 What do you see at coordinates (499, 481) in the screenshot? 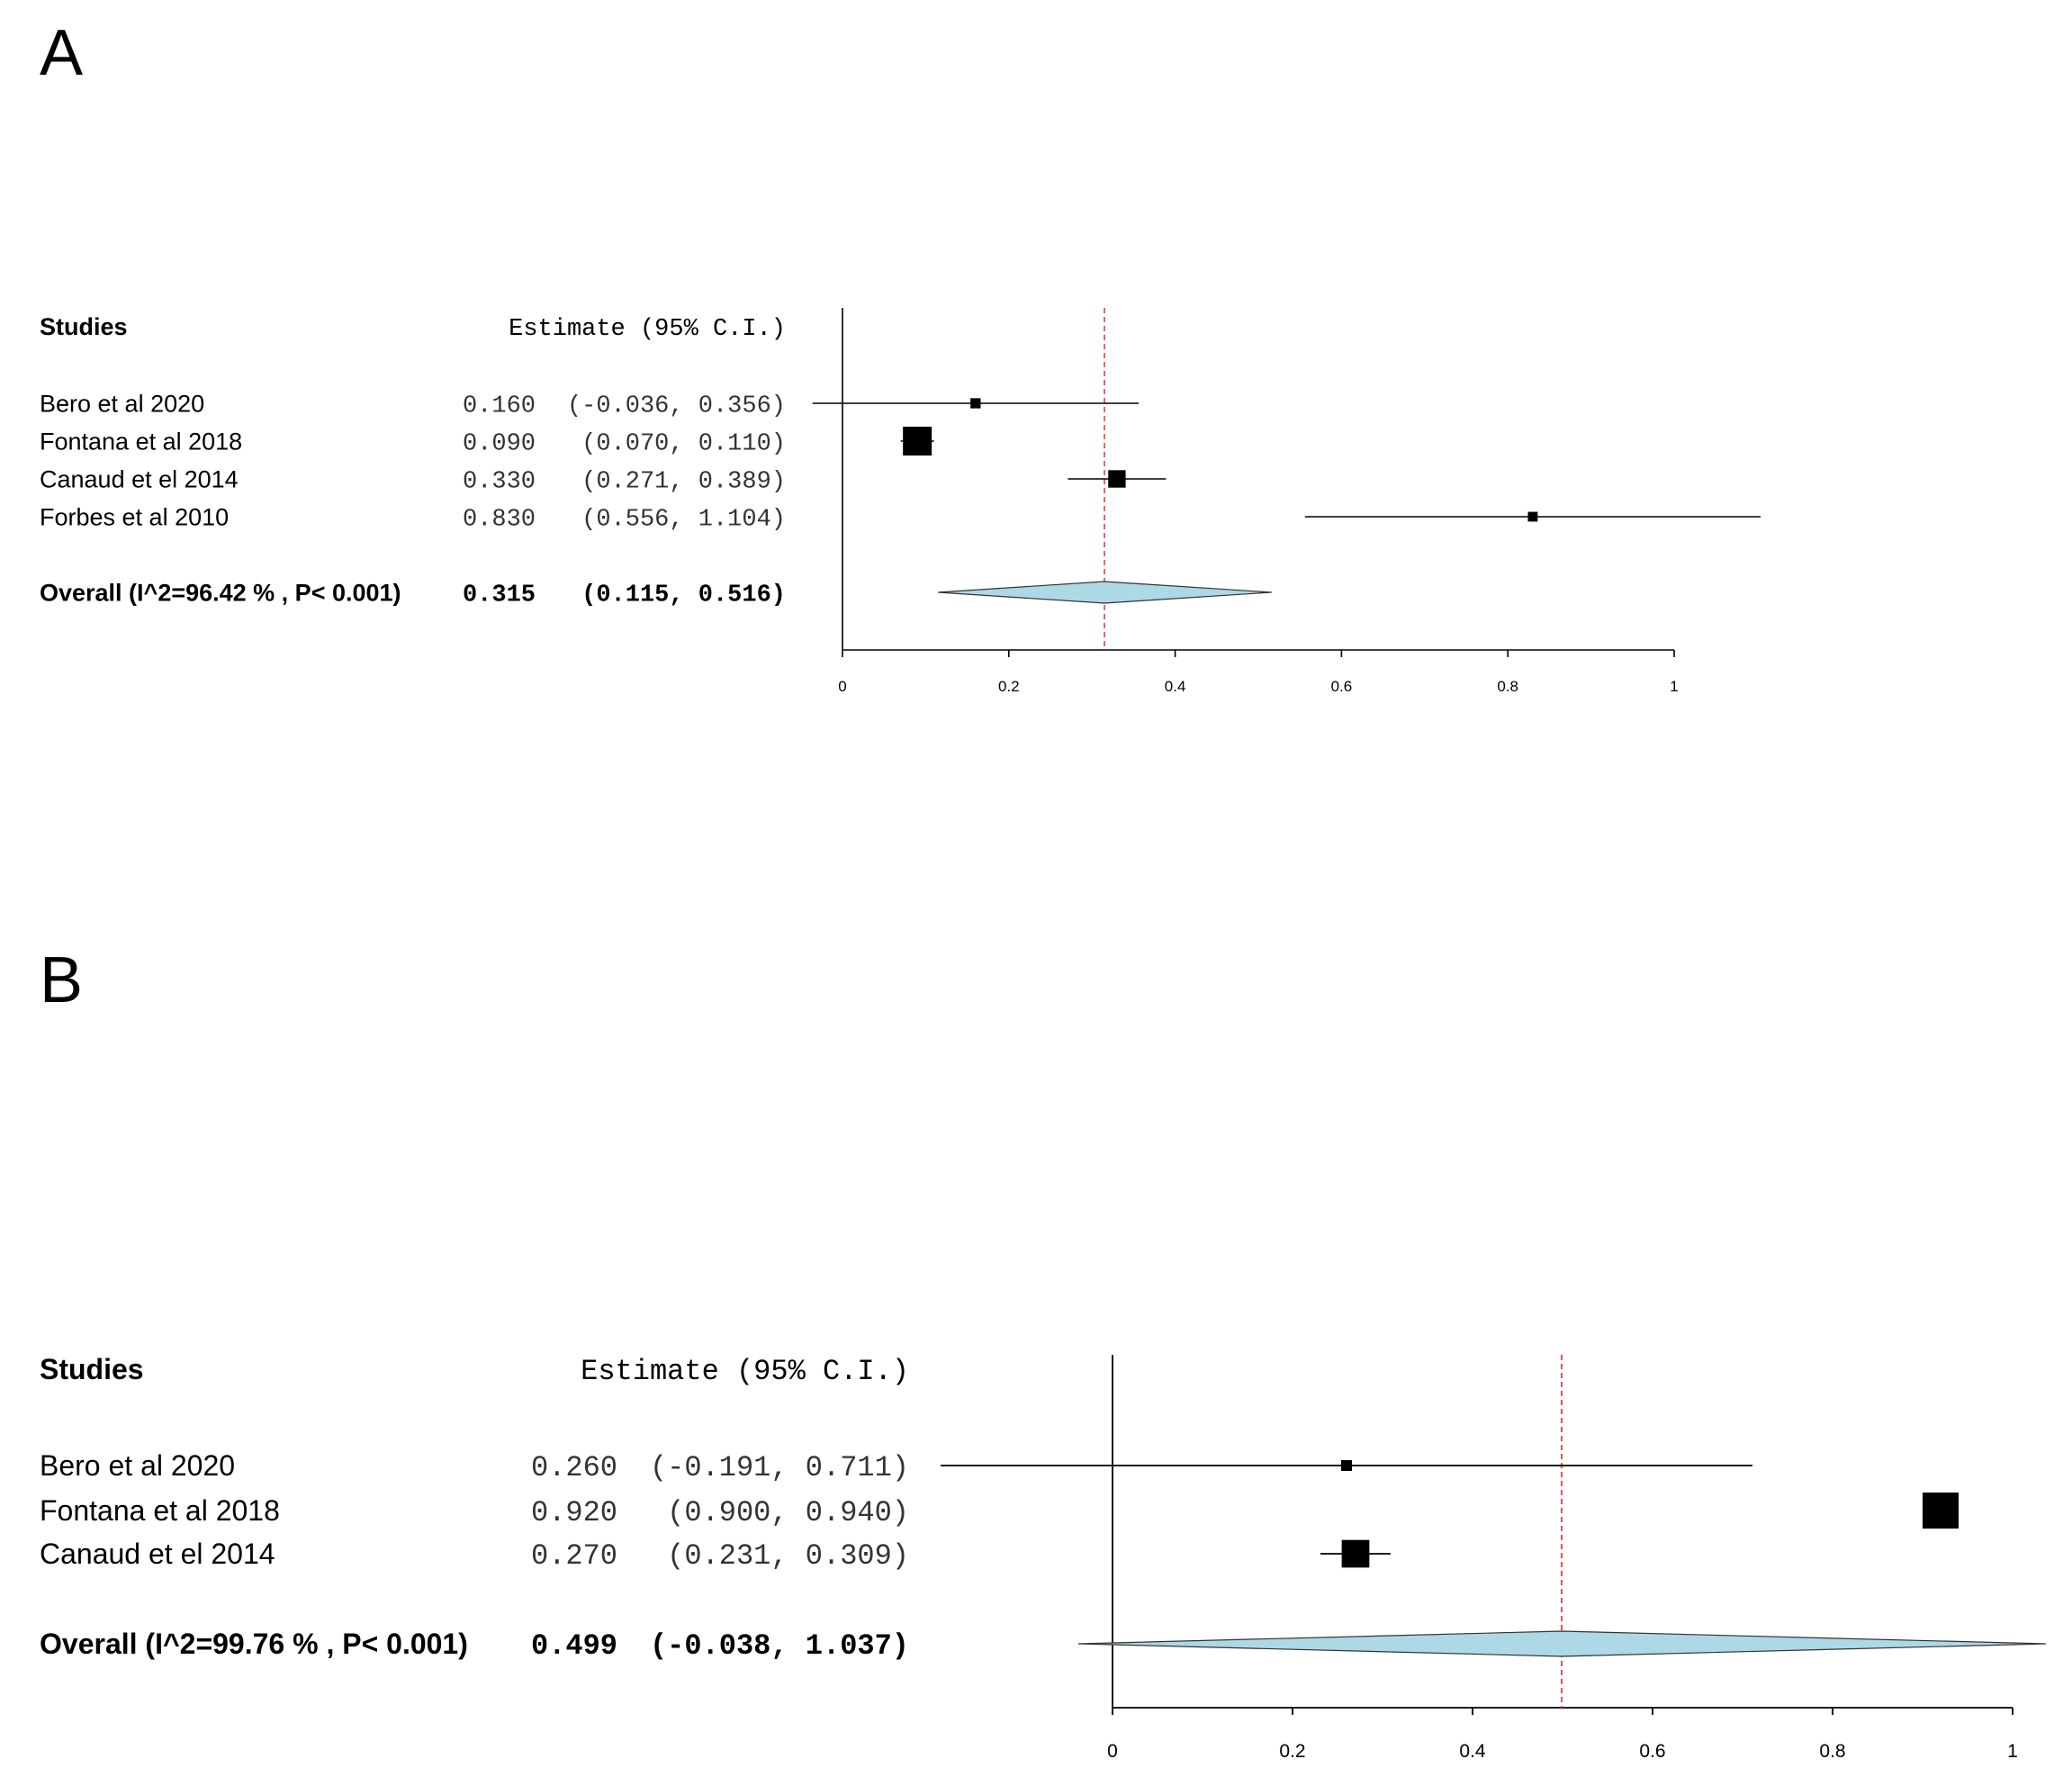
I see `study-estimate-text: 0.330` at bounding box center [499, 481].